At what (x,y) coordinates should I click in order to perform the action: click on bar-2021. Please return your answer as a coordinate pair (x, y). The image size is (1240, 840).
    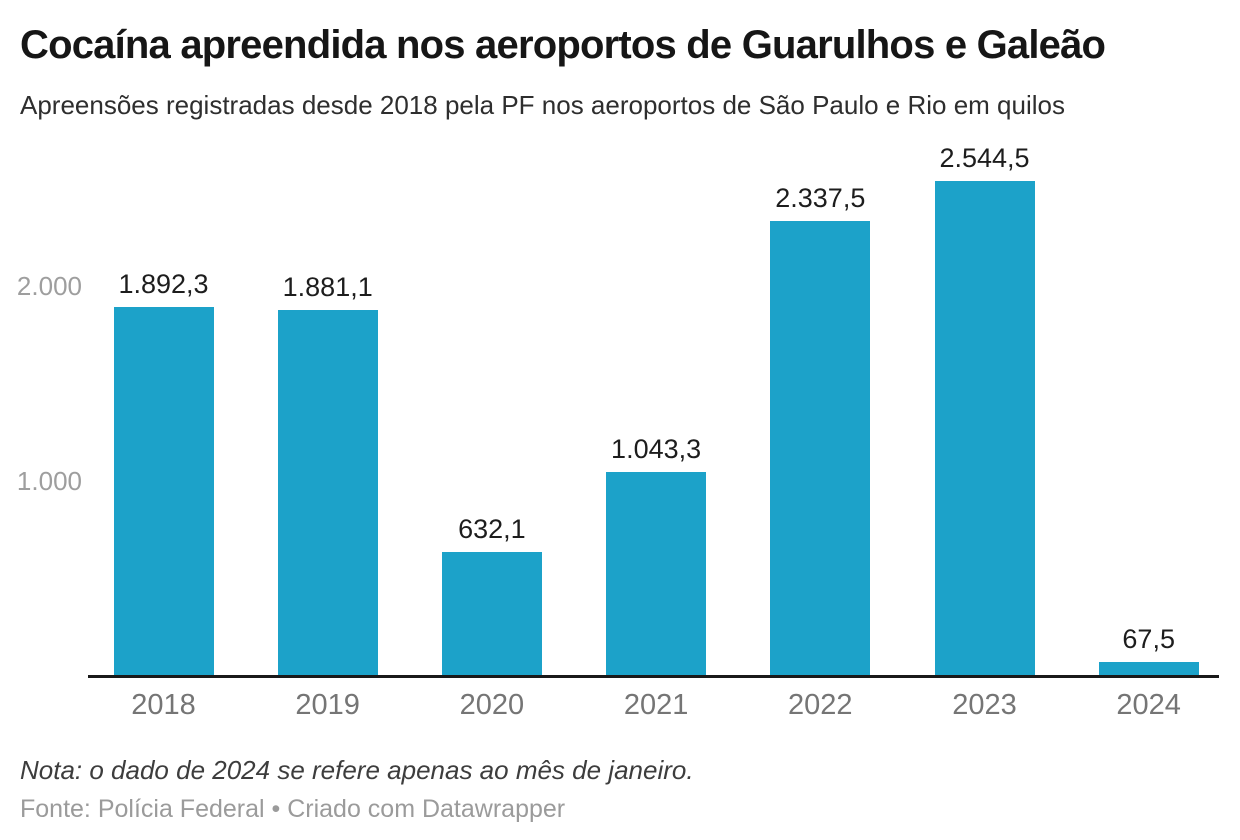
    Looking at the image, I should click on (656, 573).